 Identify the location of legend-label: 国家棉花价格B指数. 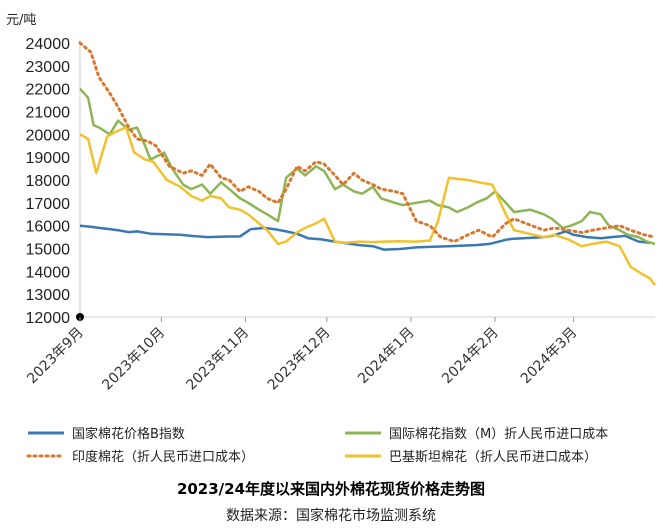
(128, 434).